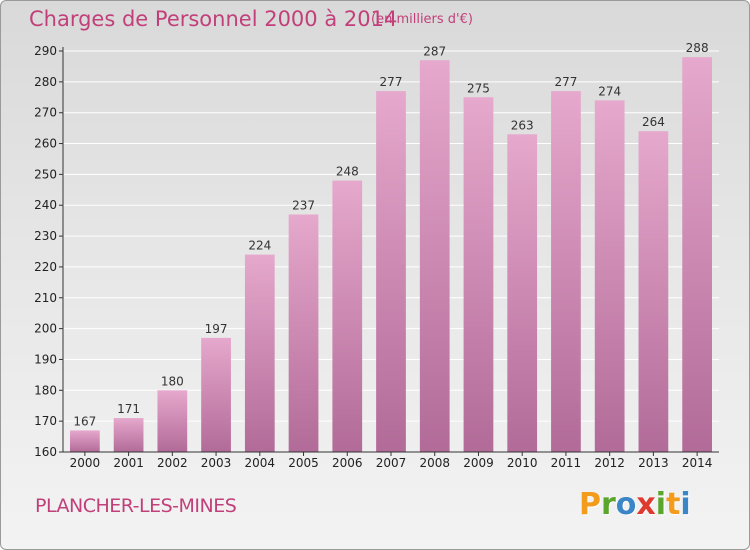 The image size is (750, 550). What do you see at coordinates (522, 463) in the screenshot?
I see `x-tick-label: 2010` at bounding box center [522, 463].